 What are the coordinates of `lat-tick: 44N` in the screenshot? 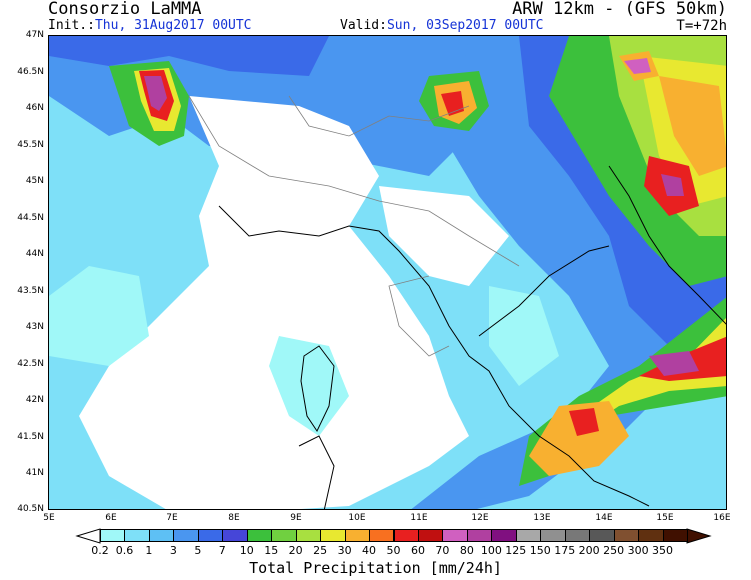 It's located at (34, 254).